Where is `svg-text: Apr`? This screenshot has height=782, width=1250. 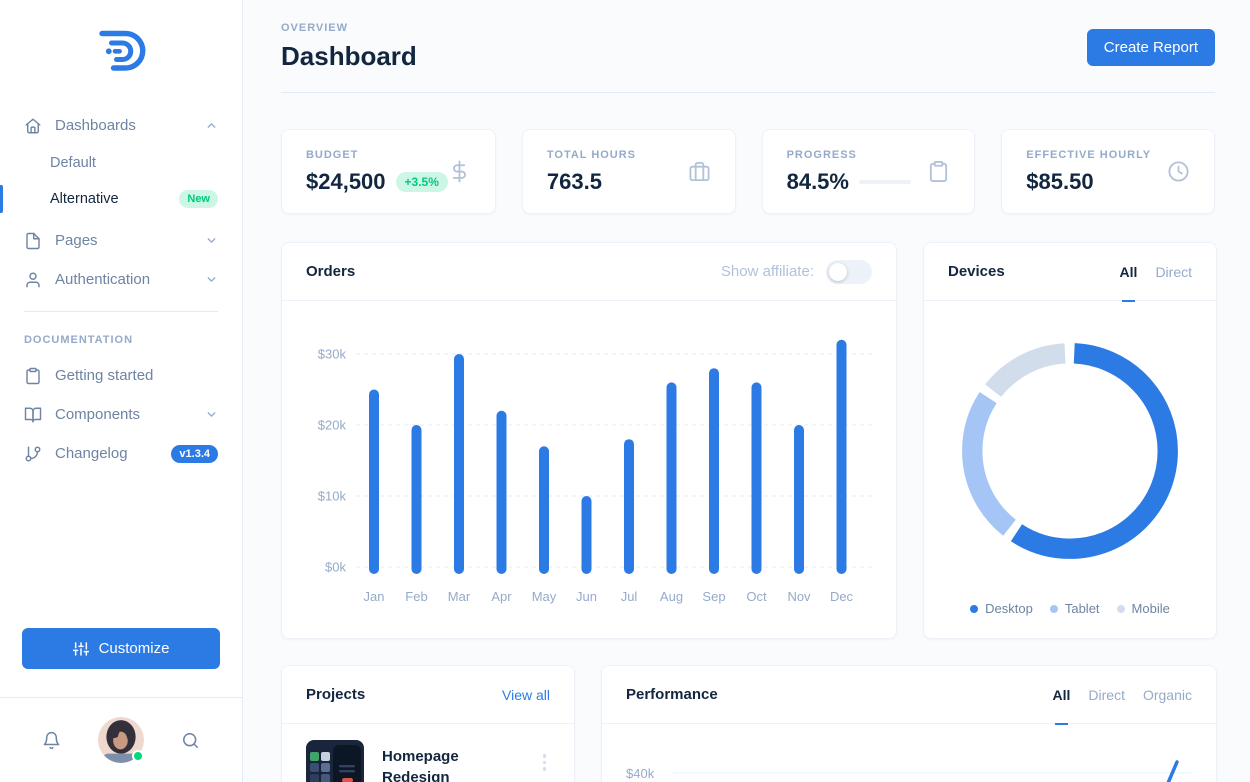 svg-text: Apr is located at coordinates (501, 596).